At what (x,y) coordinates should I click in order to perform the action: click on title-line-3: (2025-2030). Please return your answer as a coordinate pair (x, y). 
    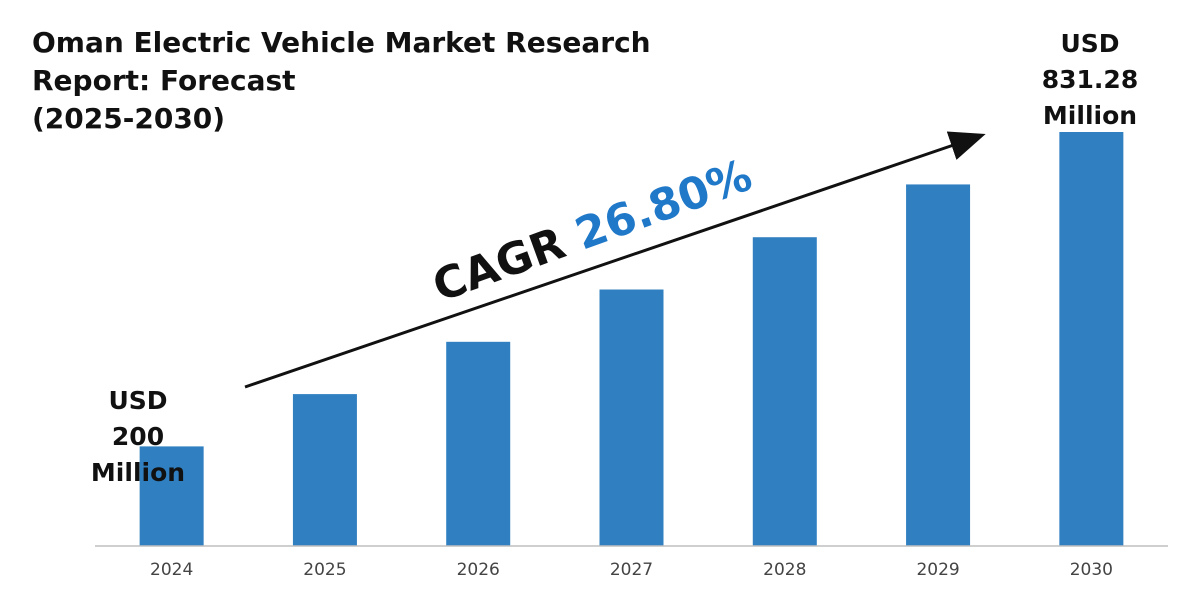
    Looking at the image, I should click on (128, 118).